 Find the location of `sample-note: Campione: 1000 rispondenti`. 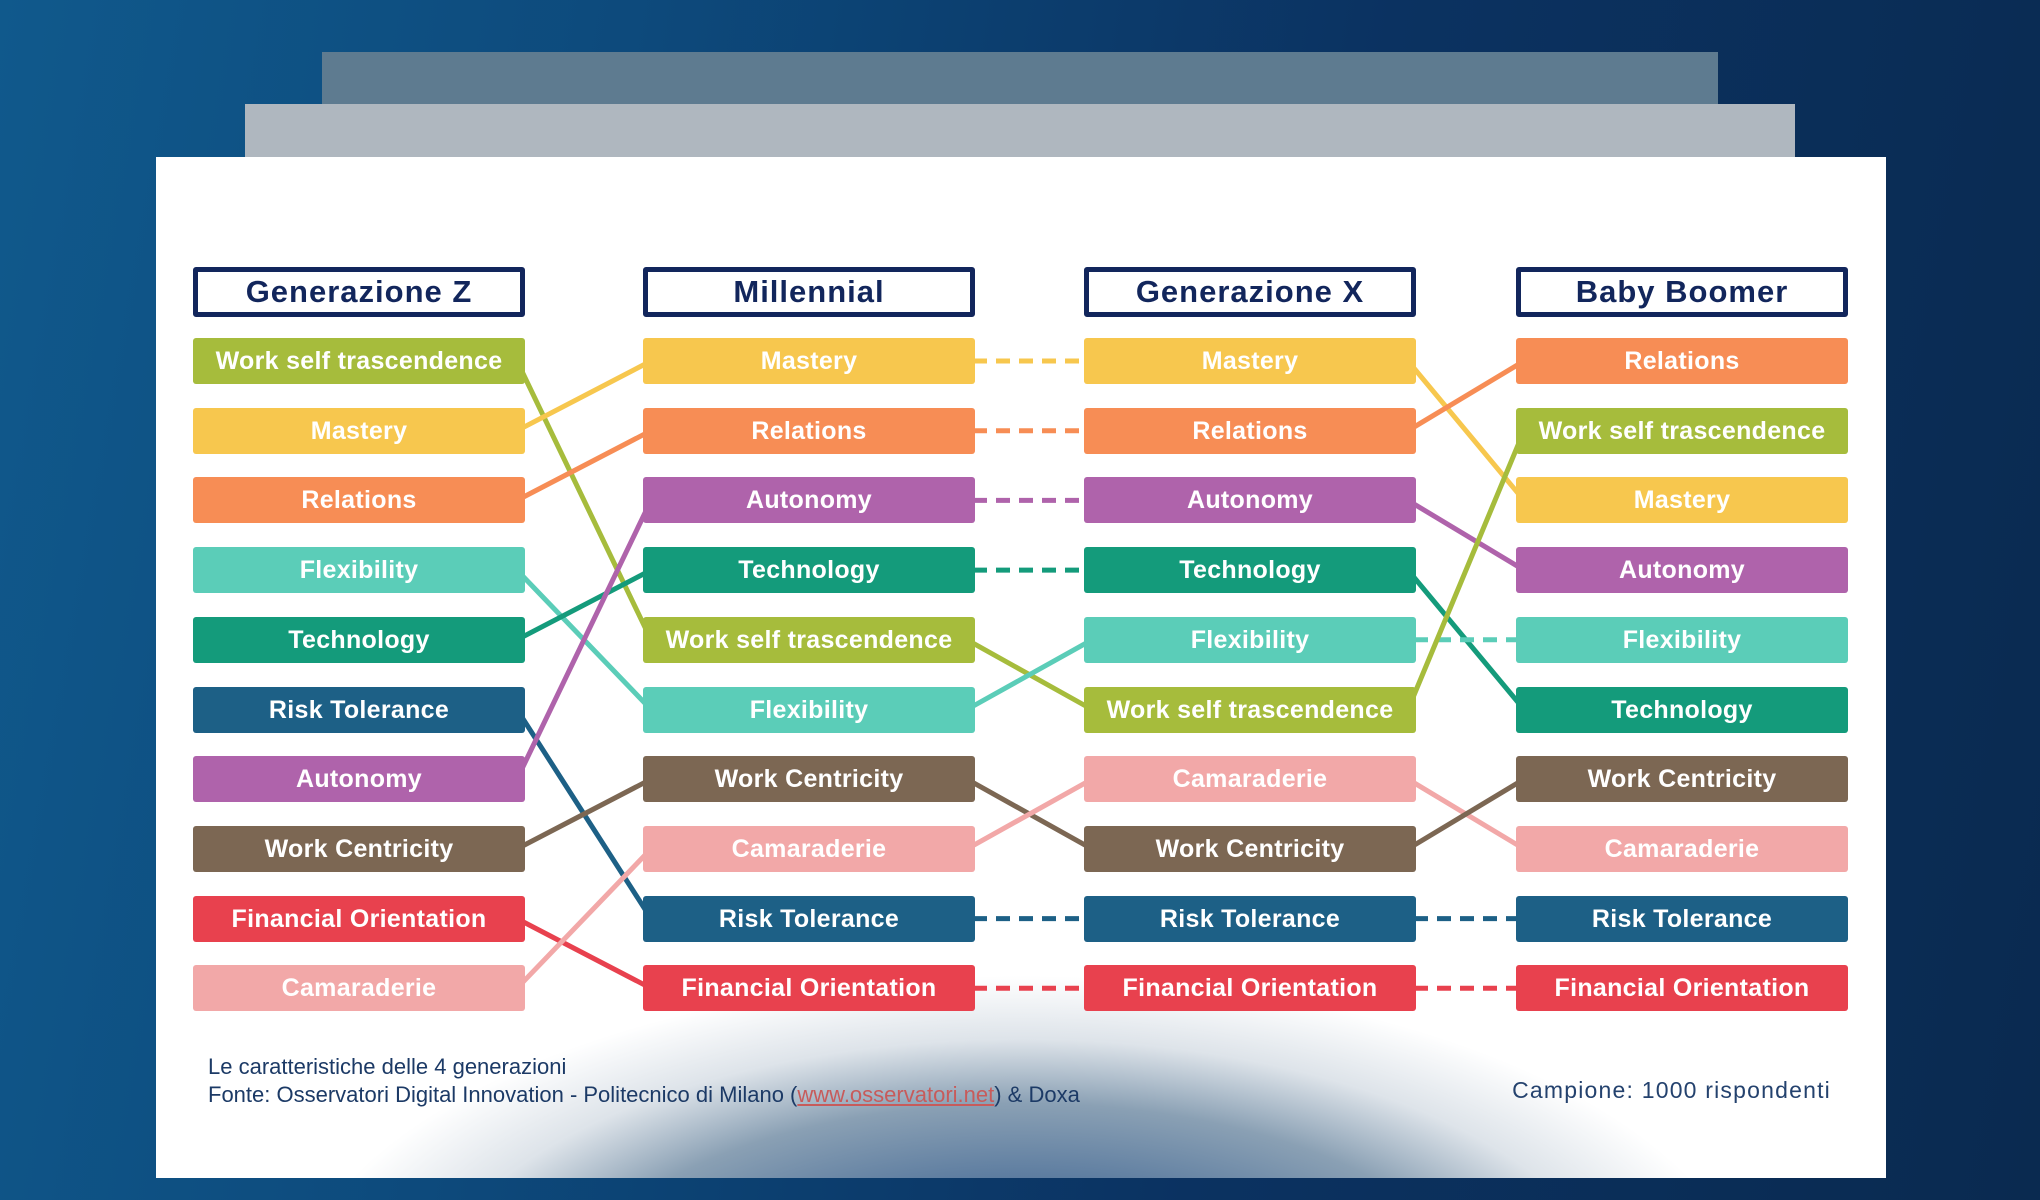

sample-note: Campione: 1000 rispondenti is located at coordinates (1671, 1090).